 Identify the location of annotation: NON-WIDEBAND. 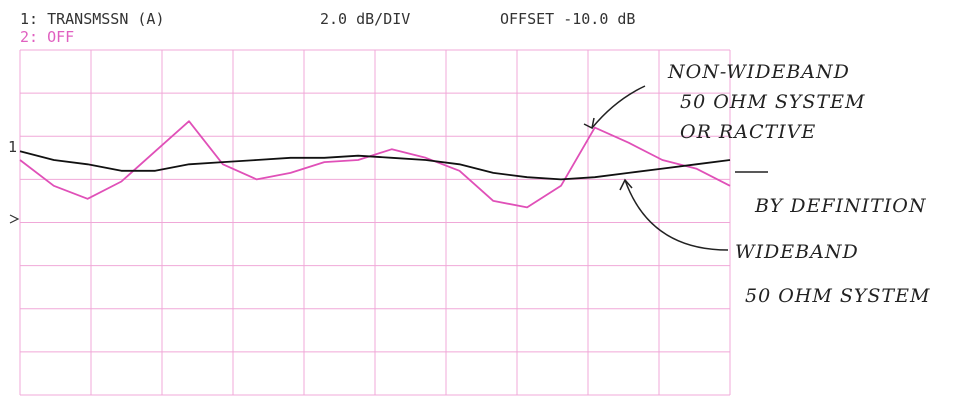
(758, 72).